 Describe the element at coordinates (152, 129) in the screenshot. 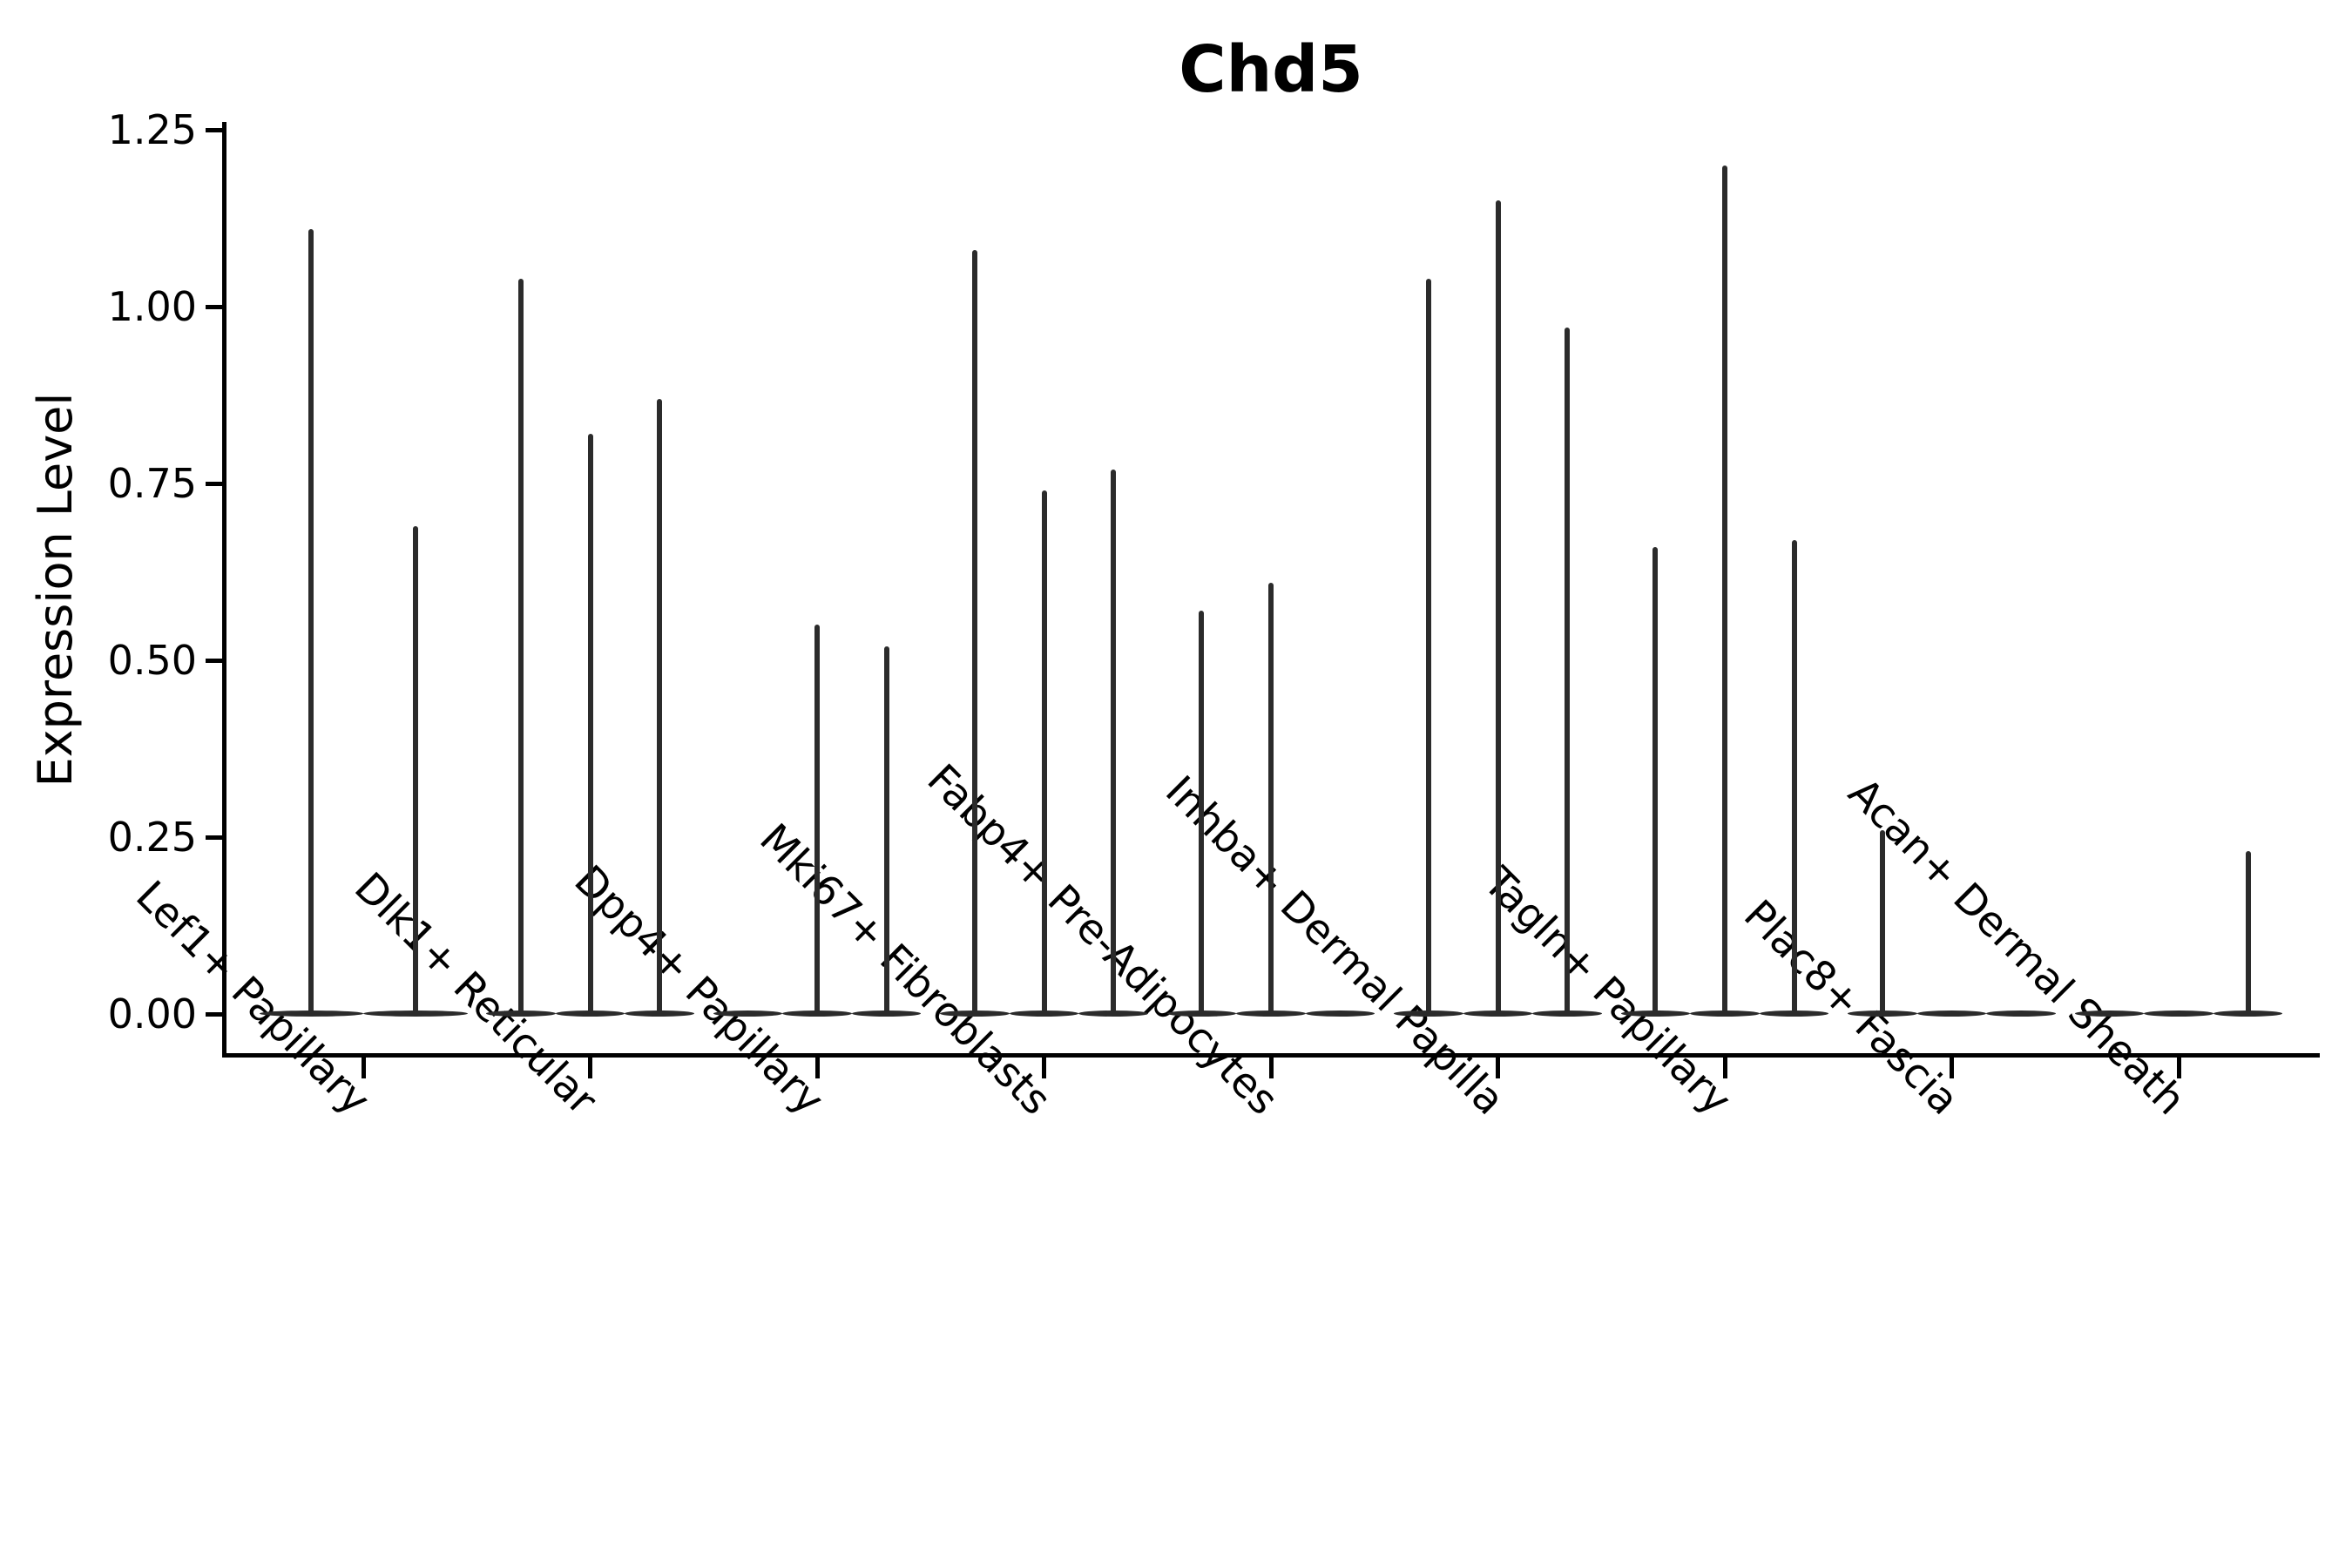

I see `y-tick-label: 1.25` at that location.